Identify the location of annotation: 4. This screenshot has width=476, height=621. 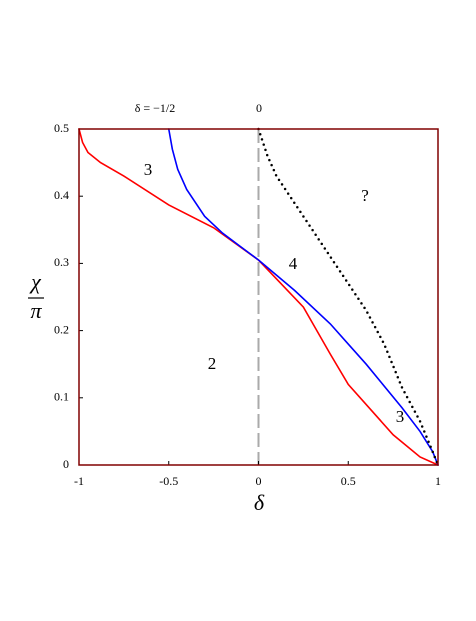
(293, 263).